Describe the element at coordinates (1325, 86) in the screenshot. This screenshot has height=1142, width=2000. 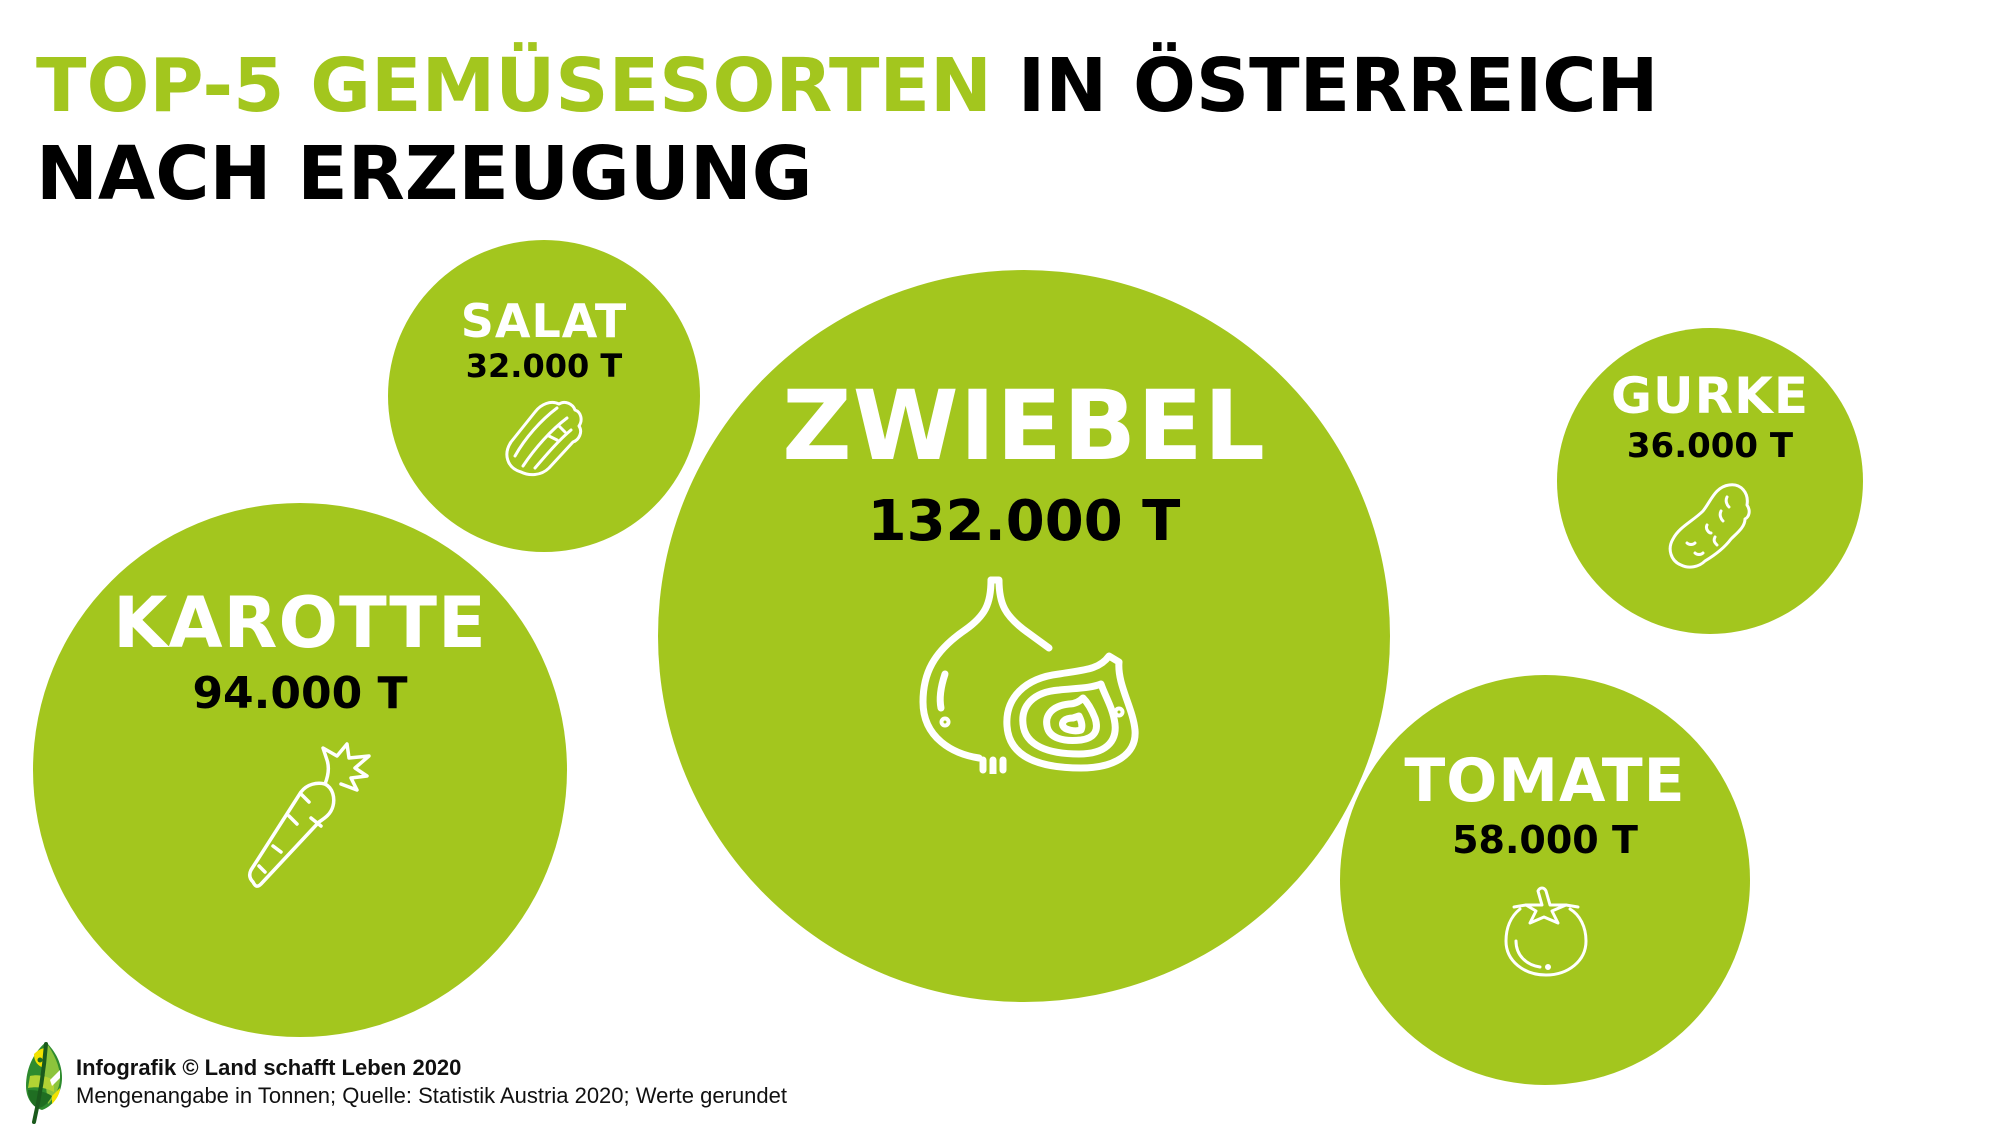
I see `title-rest-line1: IN ÖSTERREICH` at that location.